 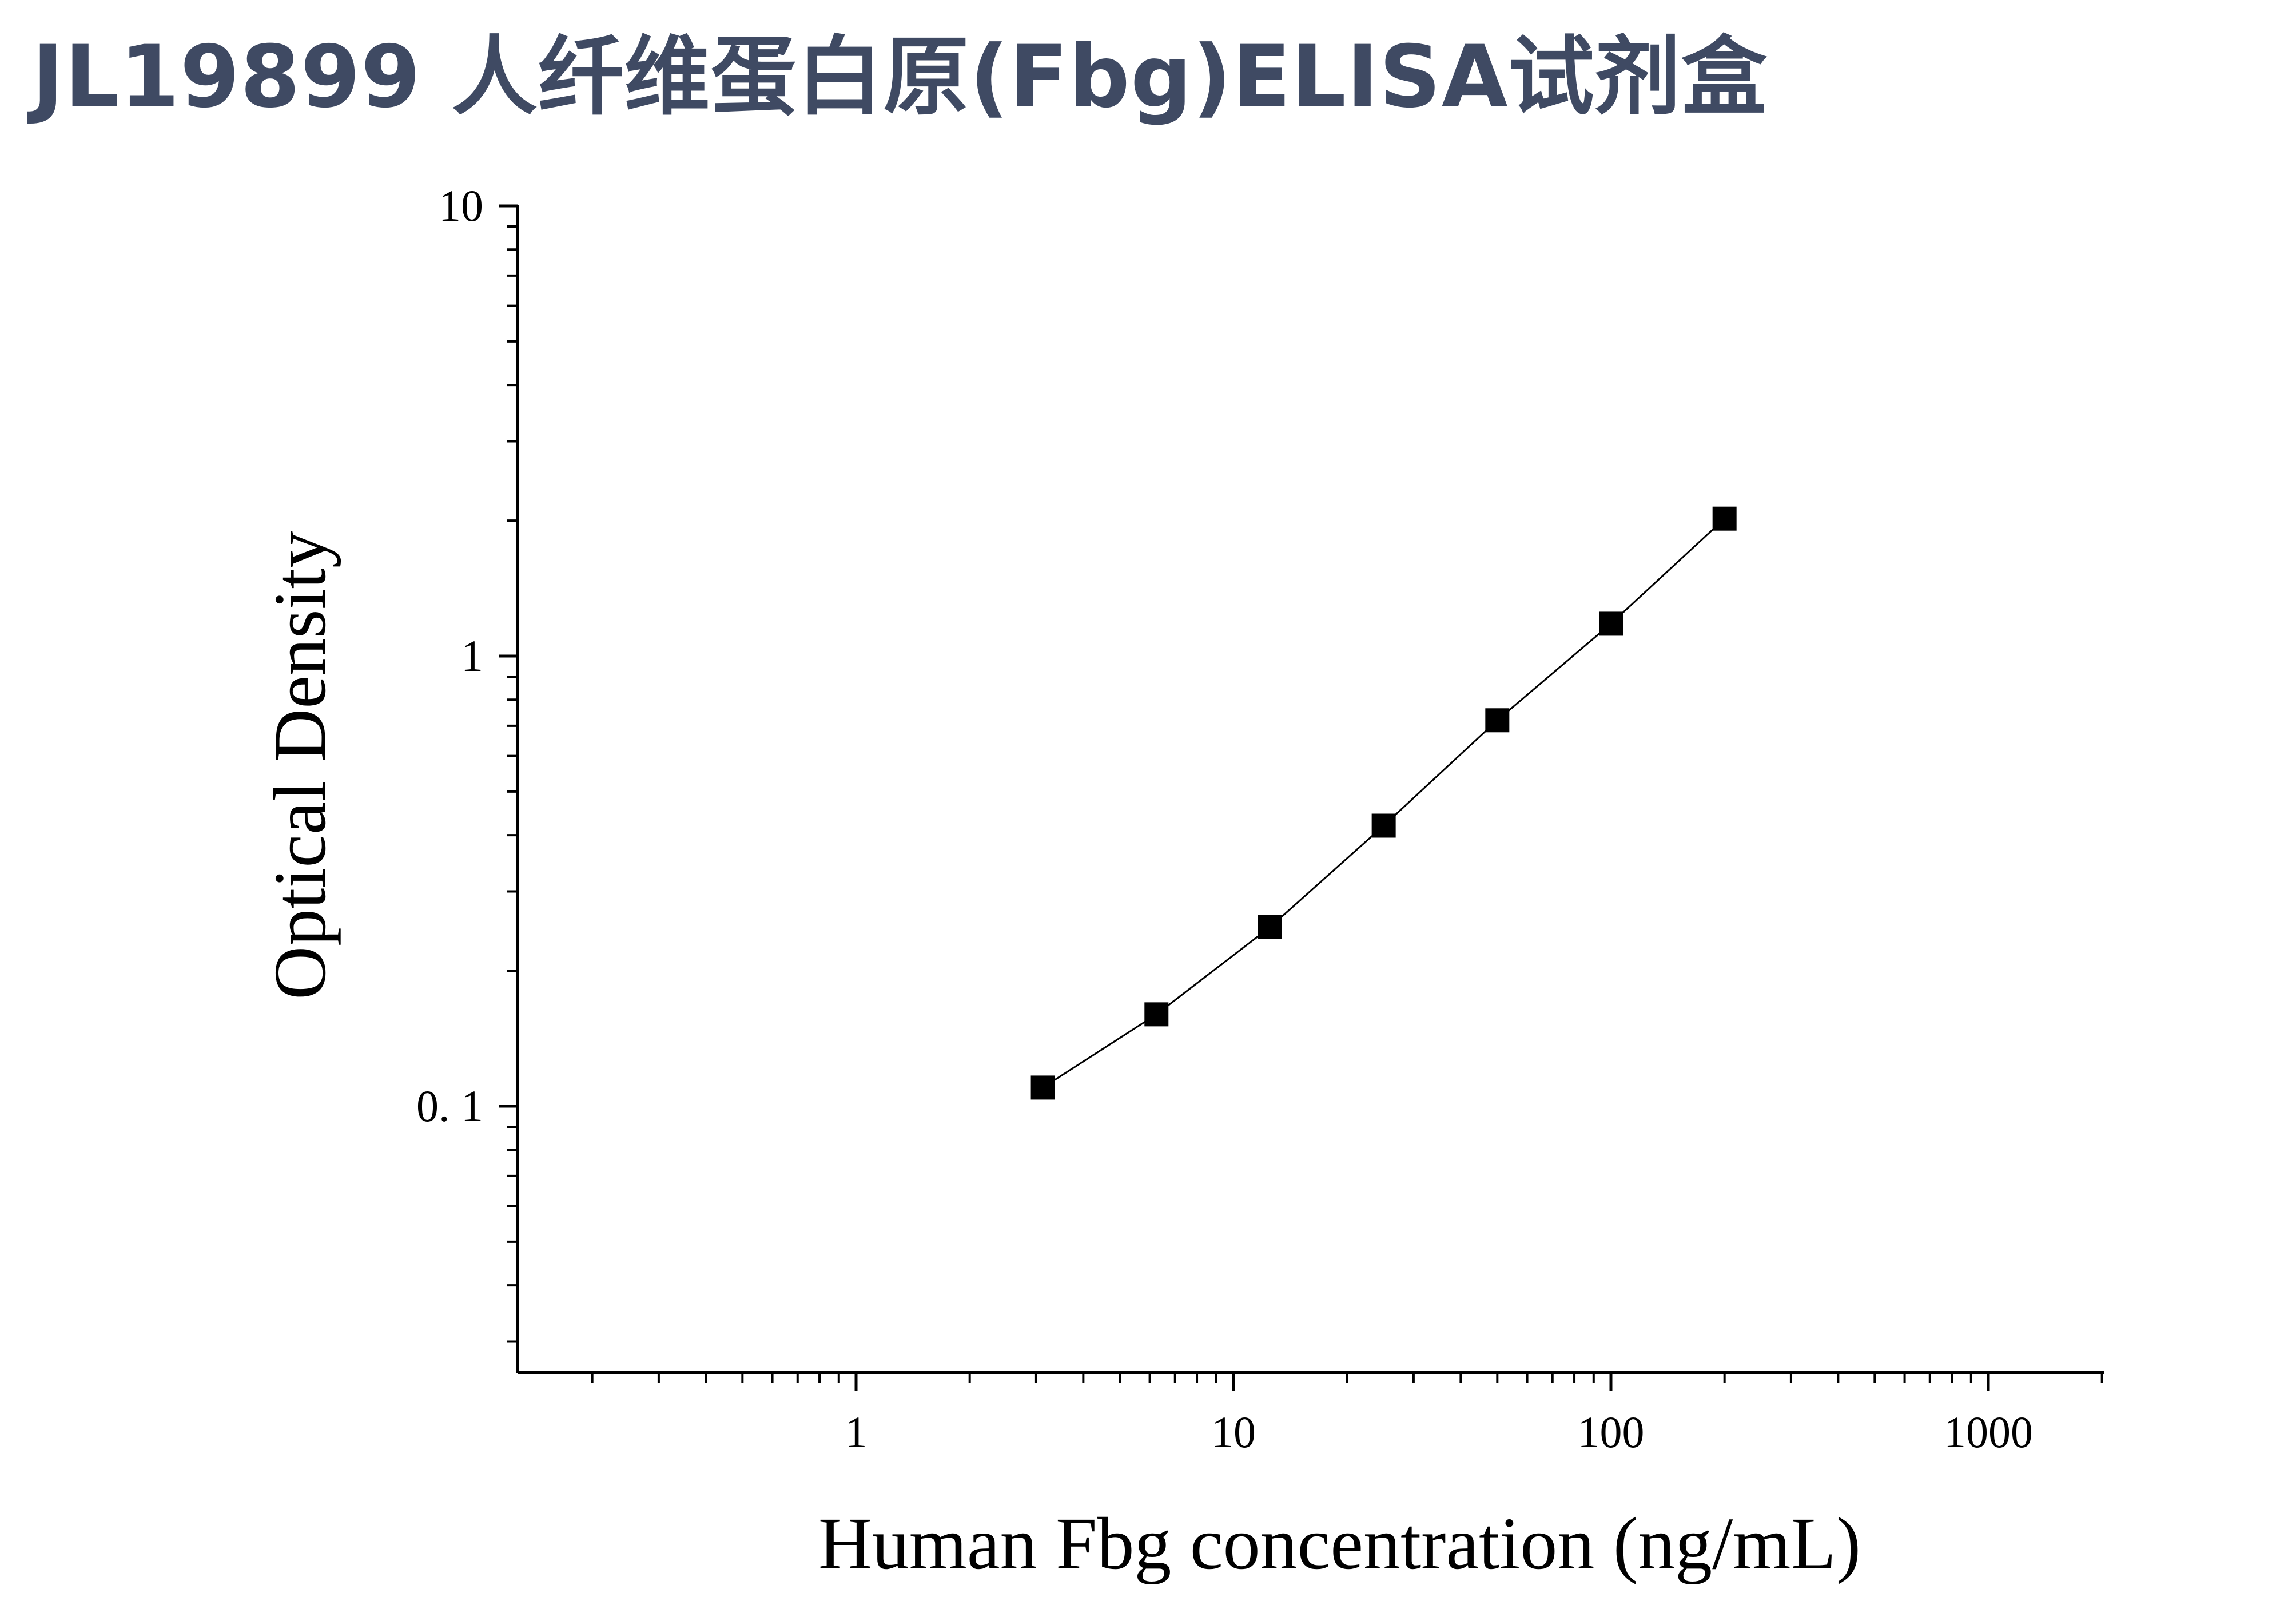 I want to click on x-tick-label: 1000, so click(x=1989, y=1432).